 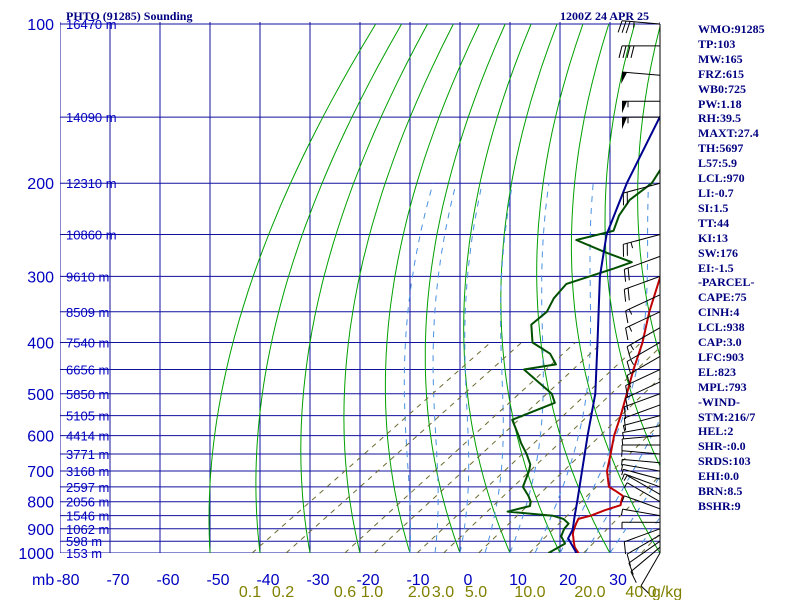 I want to click on index-row: -PARCEL-, so click(x=726, y=282).